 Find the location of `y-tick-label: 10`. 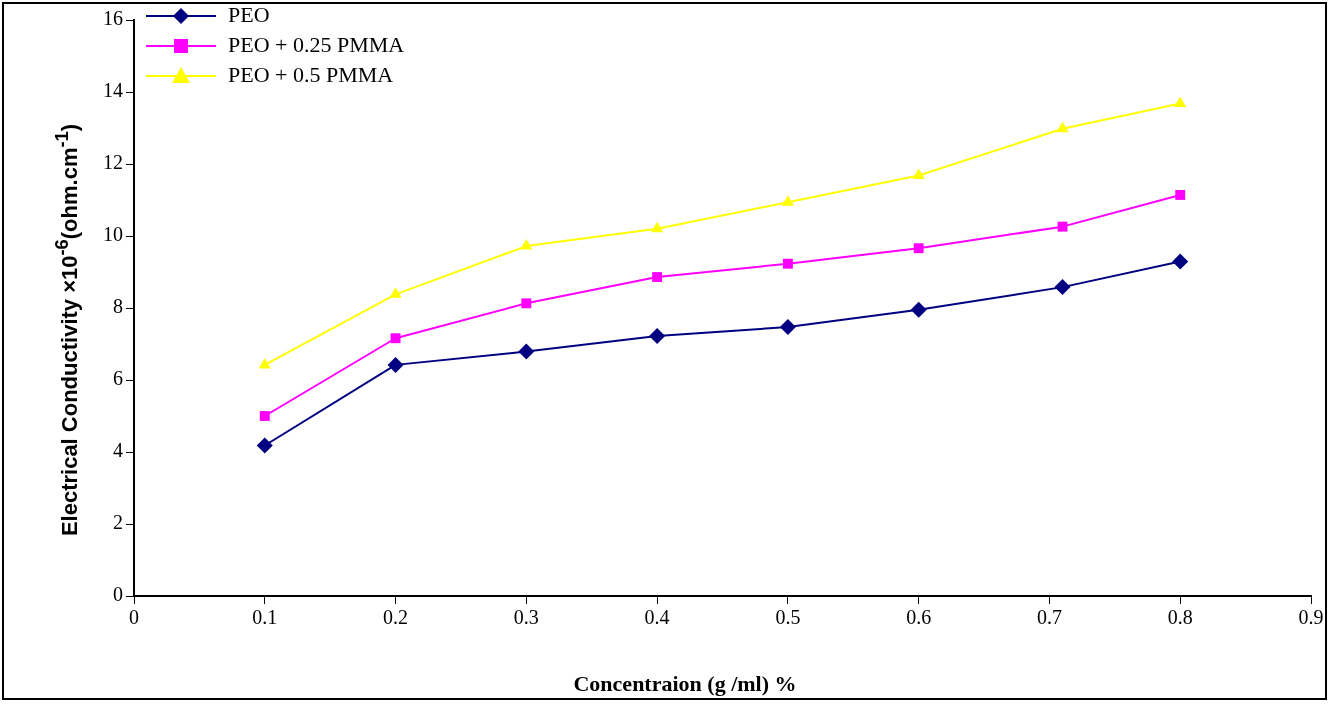

y-tick-label: 10 is located at coordinates (113, 234).